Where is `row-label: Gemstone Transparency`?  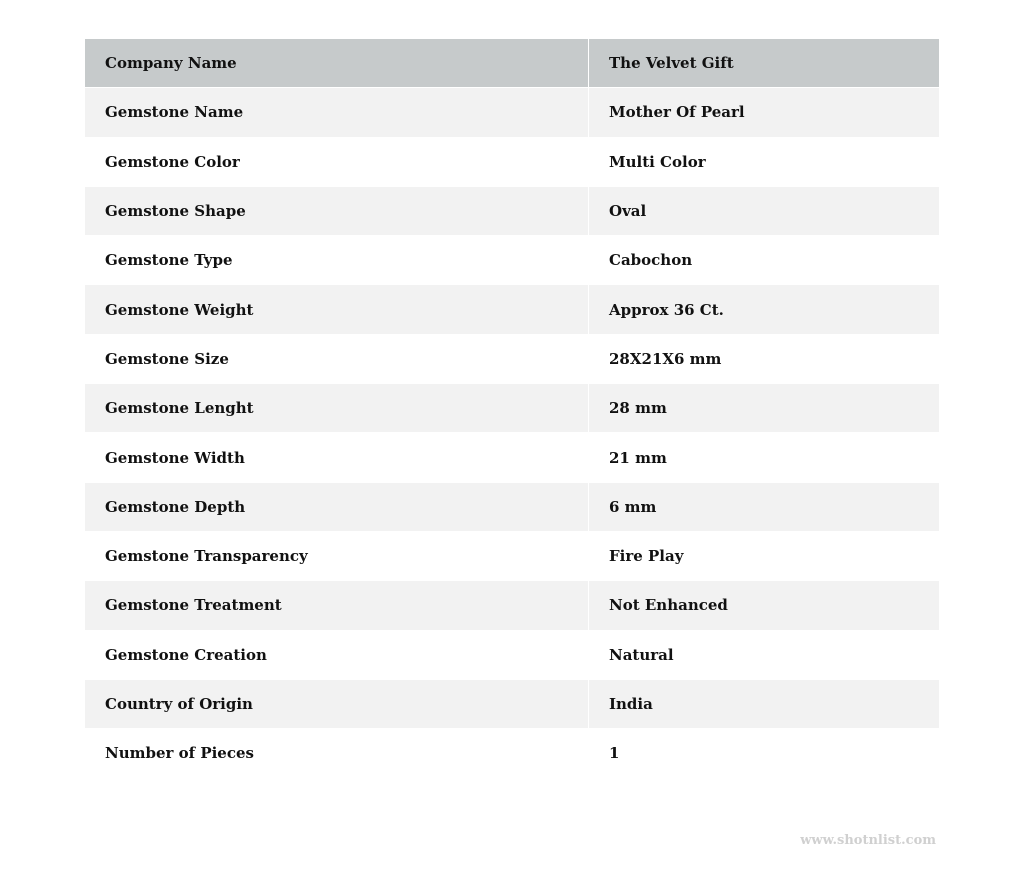 row-label: Gemstone Transparency is located at coordinates (336, 556).